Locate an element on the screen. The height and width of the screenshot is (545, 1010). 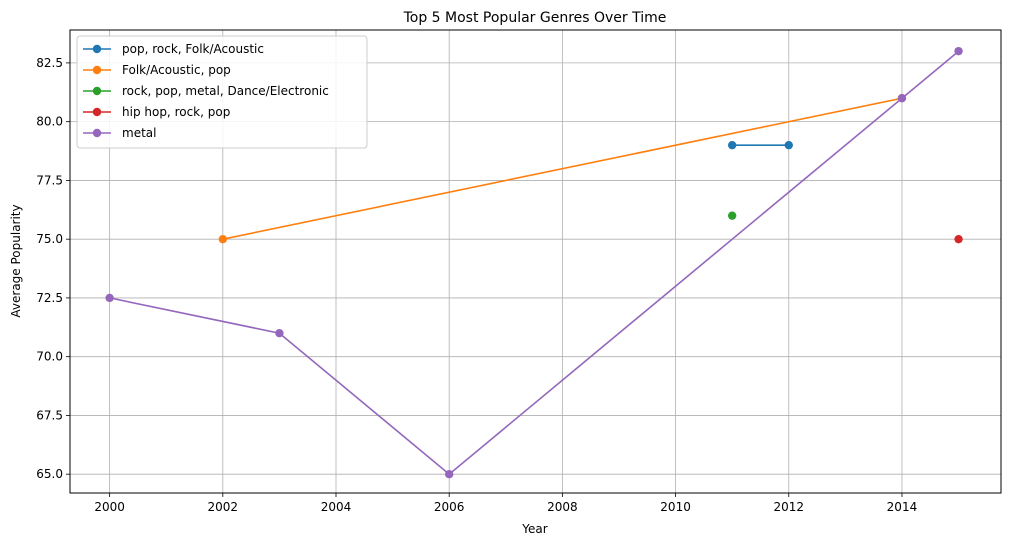
legend-item: hip hop, rock, pop is located at coordinates (156, 112).